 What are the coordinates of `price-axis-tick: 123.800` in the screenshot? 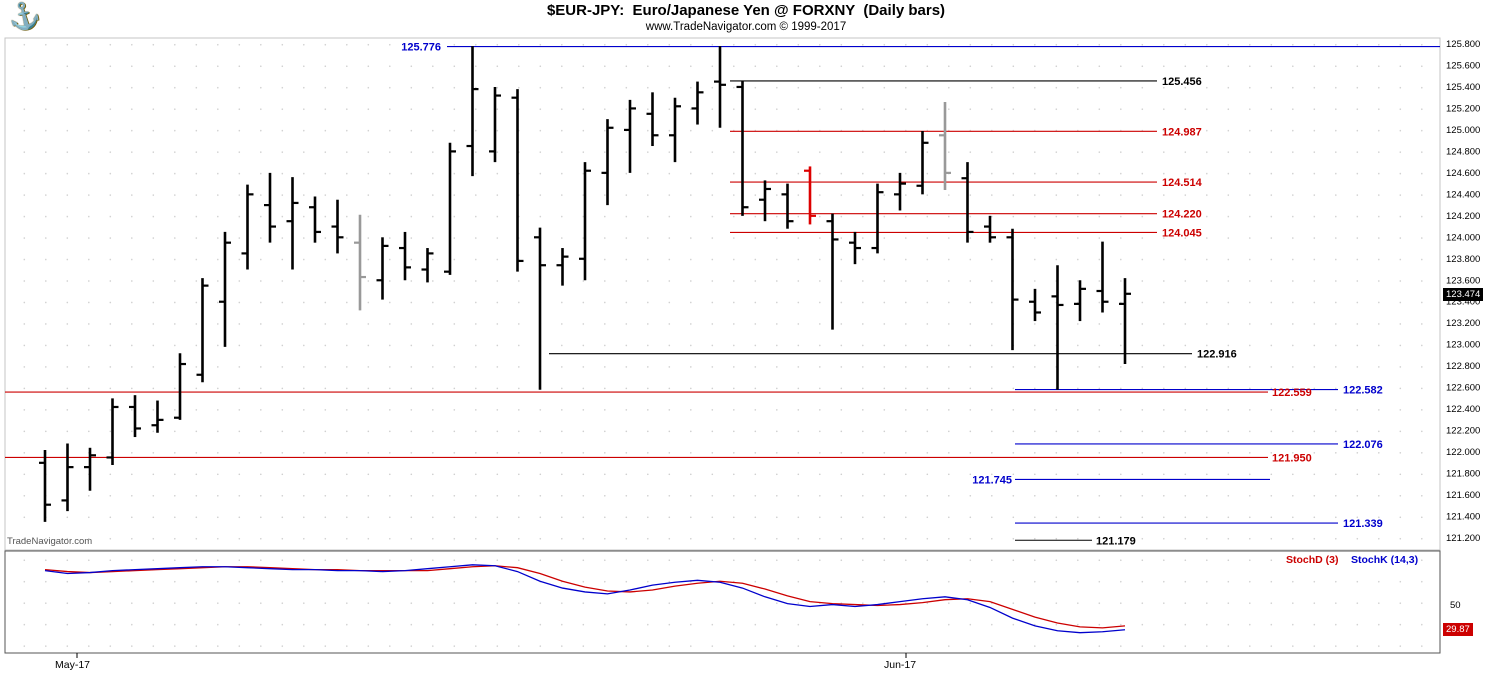 It's located at (1463, 259).